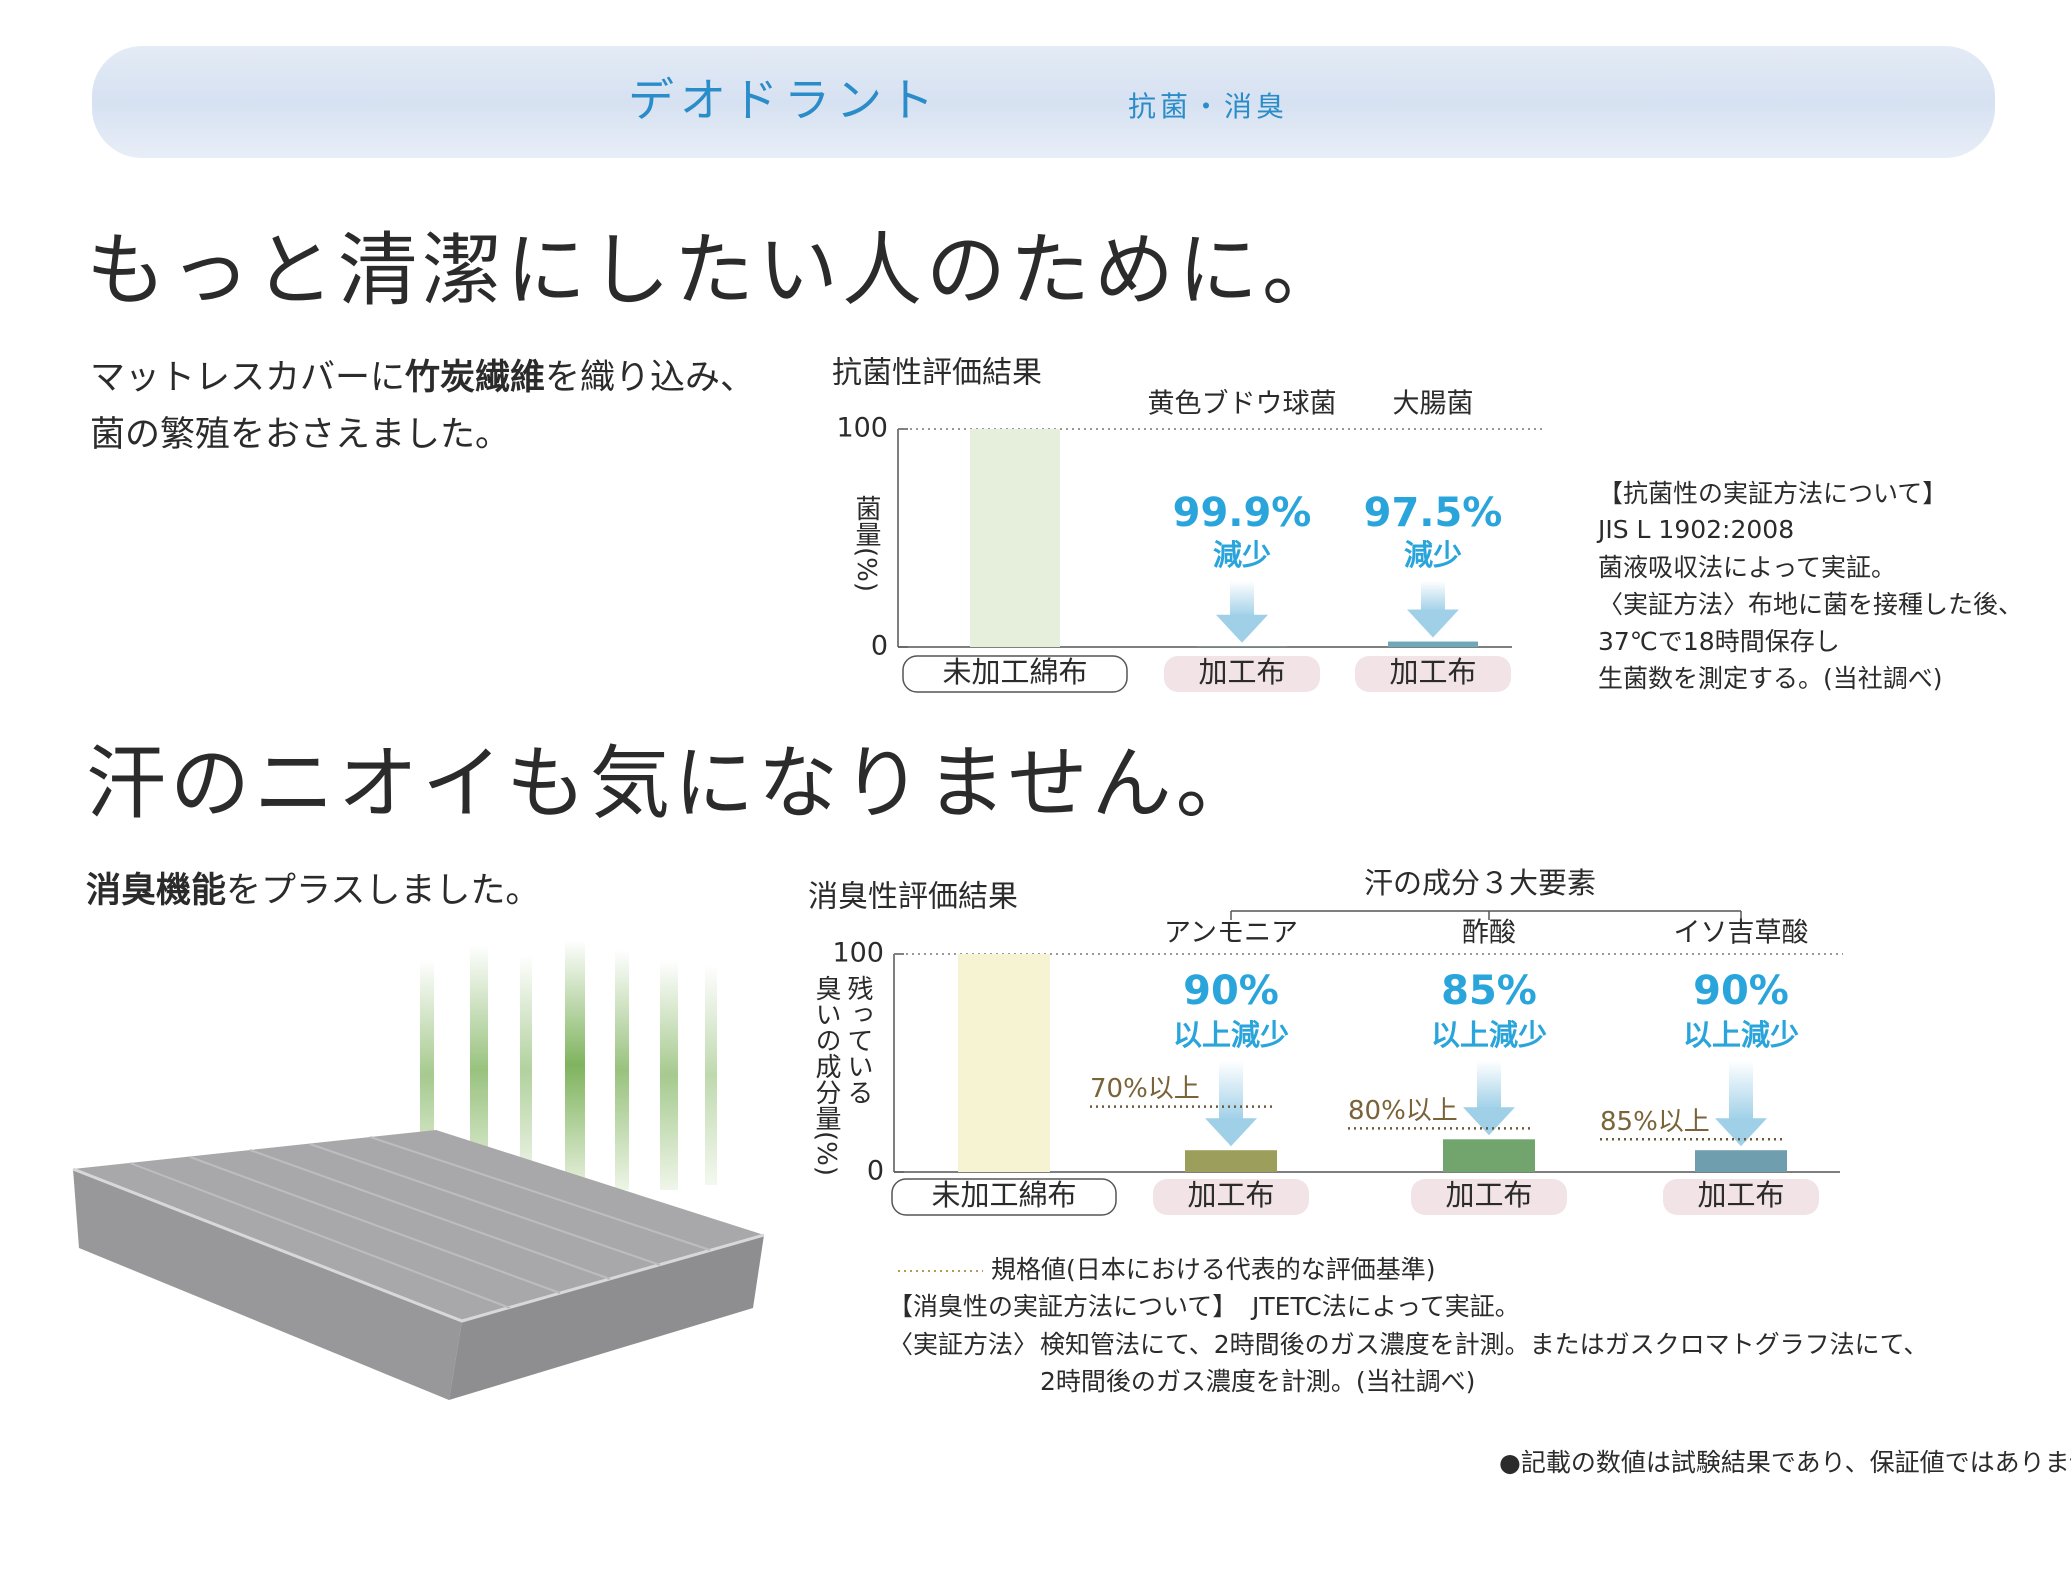  Describe the element at coordinates (1213, 1269) in the screenshot. I see `legend-label: 規格値(日本における代表的な評価基準)` at that location.